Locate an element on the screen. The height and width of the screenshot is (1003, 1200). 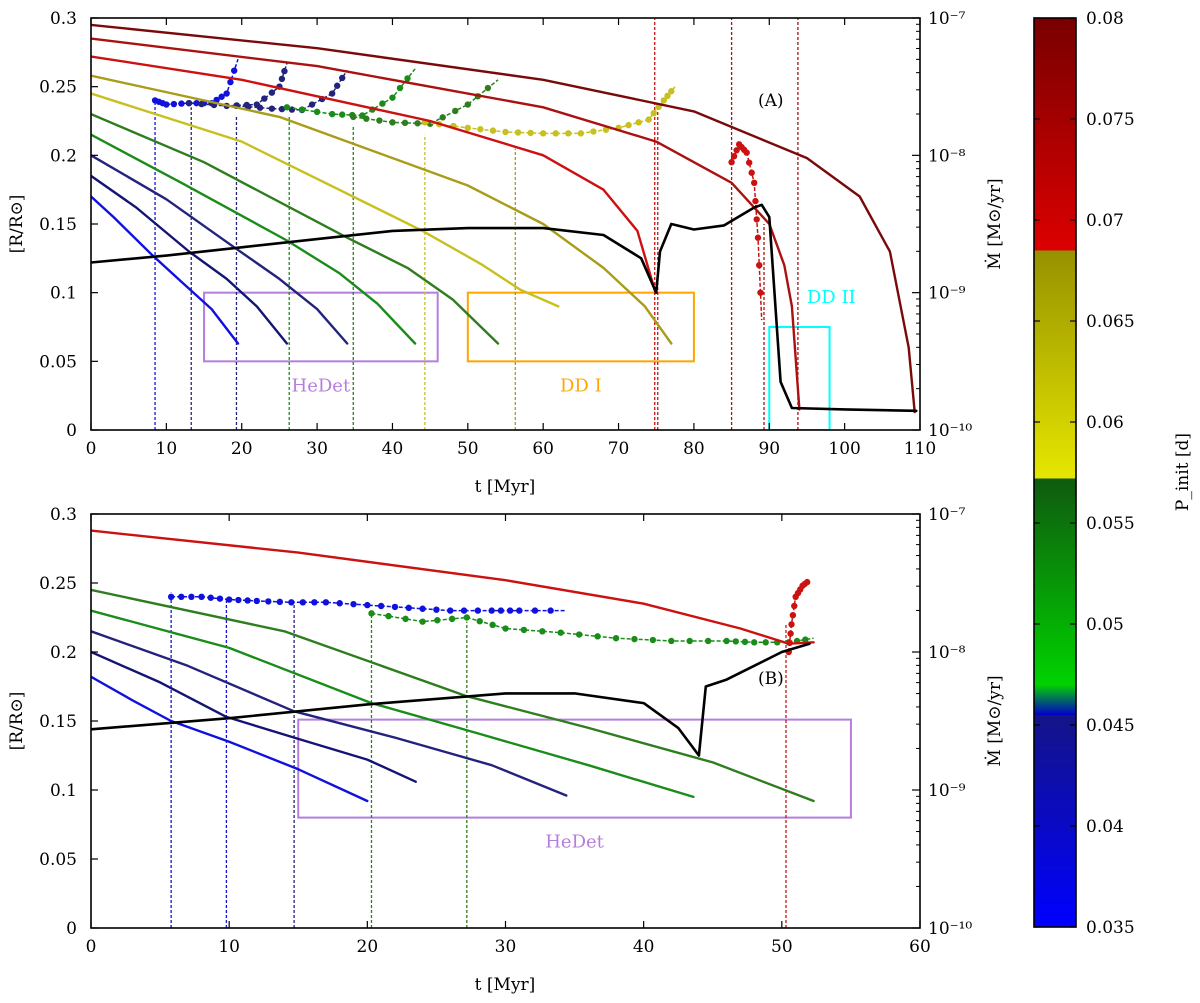
colorbar-tick-label: 0.07 is located at coordinates (1105, 221).